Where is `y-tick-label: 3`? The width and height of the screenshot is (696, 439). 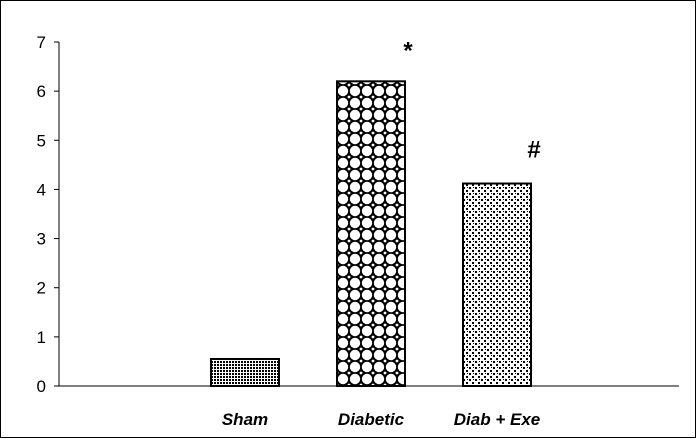 y-tick-label: 3 is located at coordinates (41, 239).